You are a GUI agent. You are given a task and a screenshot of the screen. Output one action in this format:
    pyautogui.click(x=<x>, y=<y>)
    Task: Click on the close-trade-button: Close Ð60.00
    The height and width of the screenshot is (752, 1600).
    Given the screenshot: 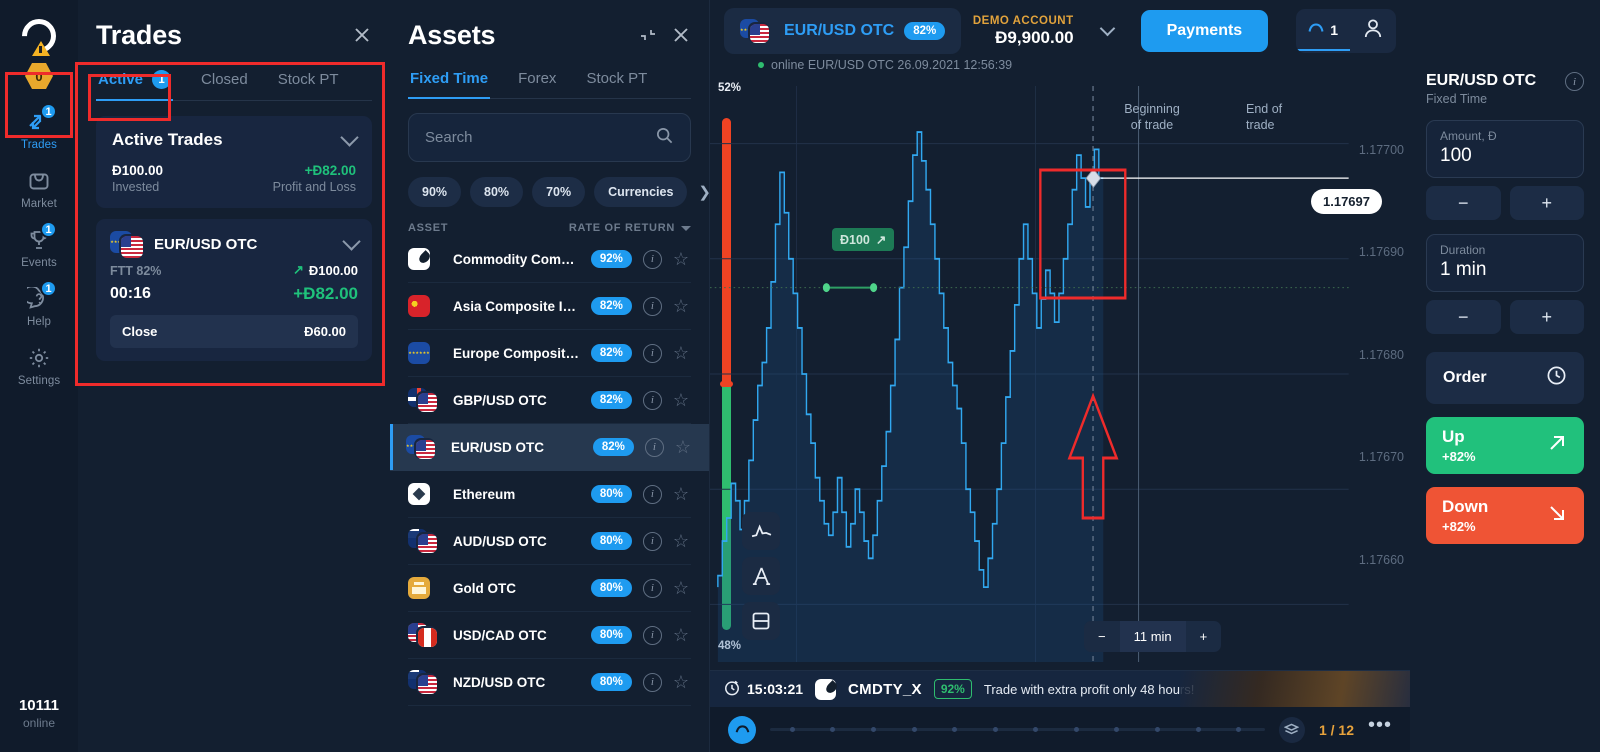 What is the action you would take?
    pyautogui.click(x=234, y=331)
    